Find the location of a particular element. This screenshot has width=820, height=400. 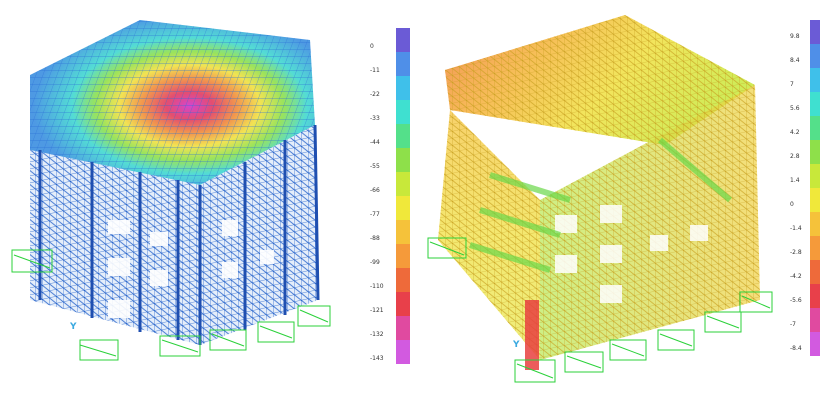

color-scale-tick-label: -22 is located at coordinates (375, 94).